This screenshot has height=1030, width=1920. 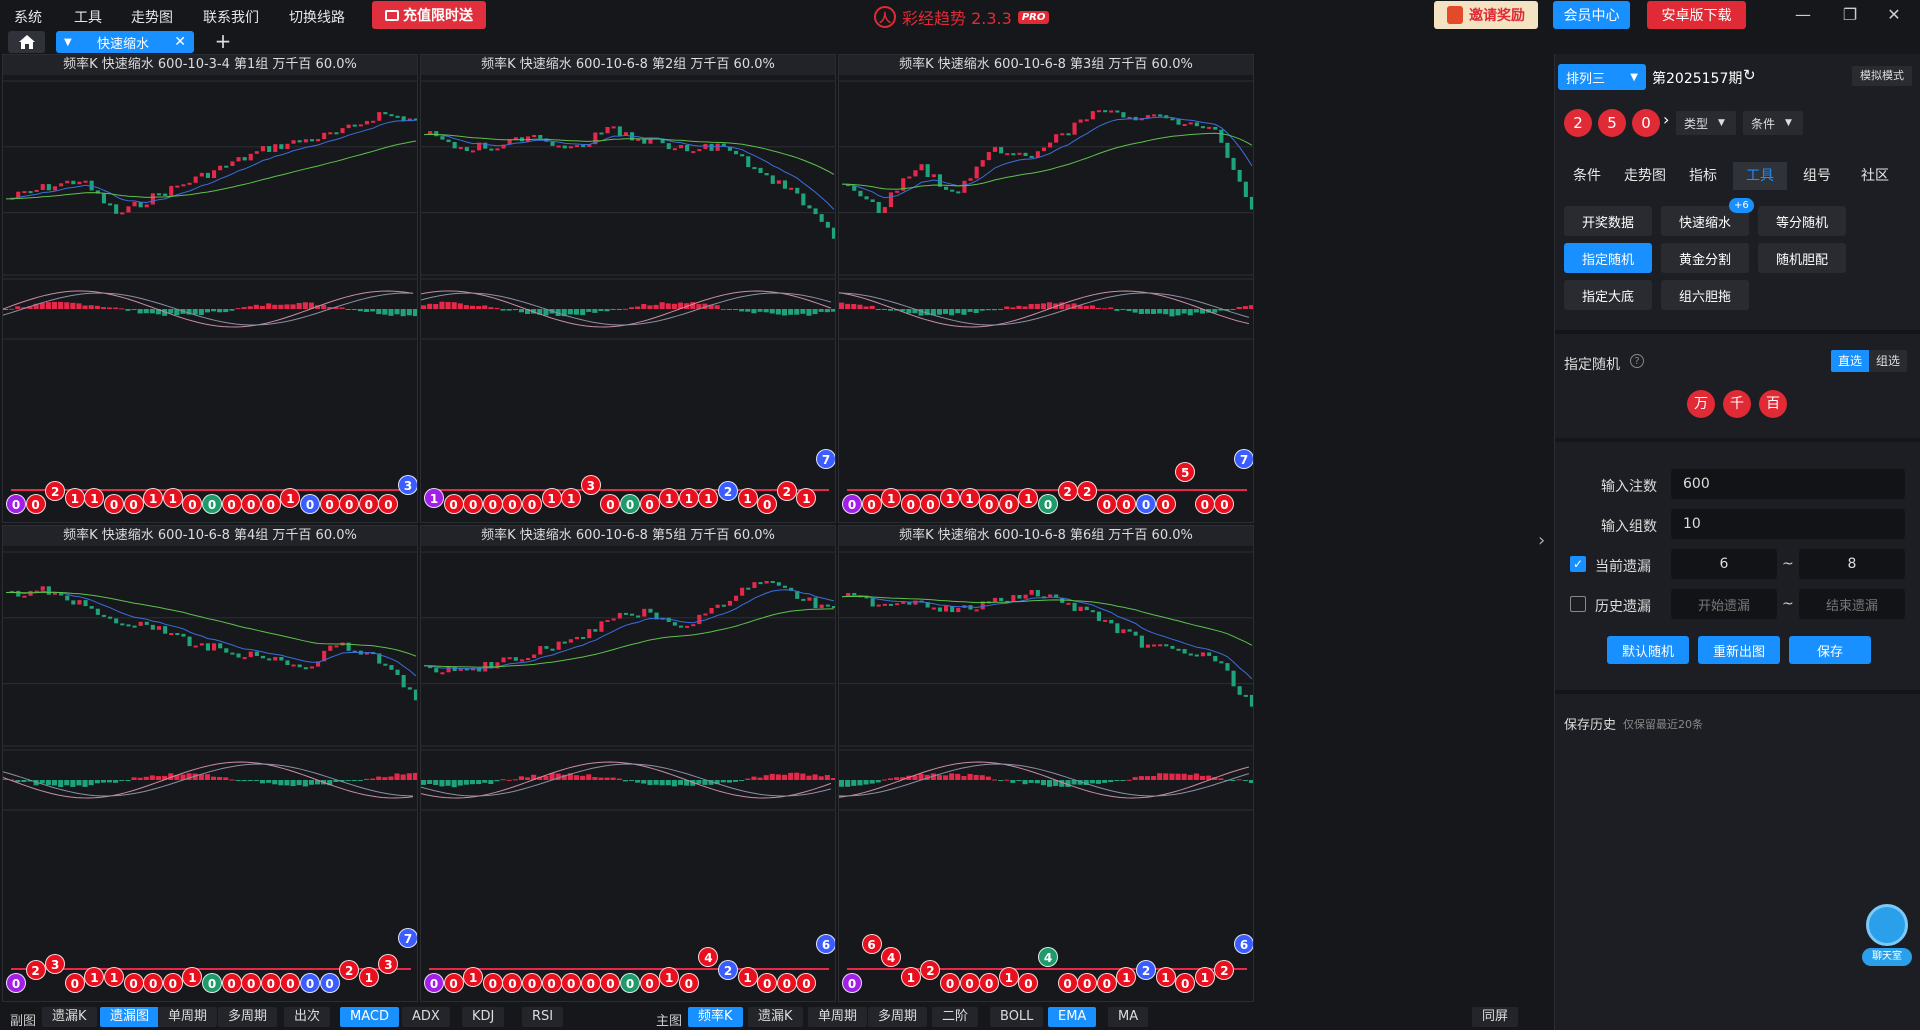 I want to click on tool-specified-random: 指定随机, so click(x=1608, y=258).